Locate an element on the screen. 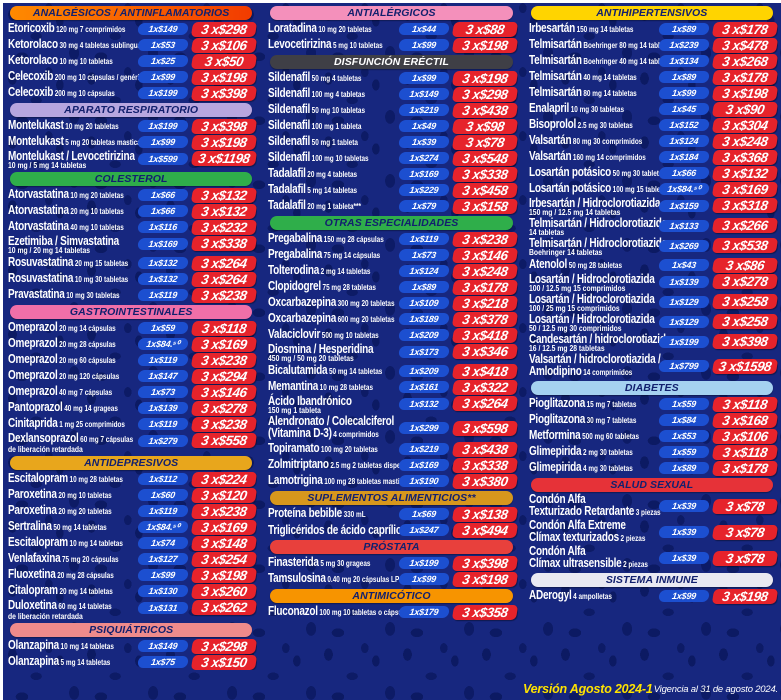 This screenshot has width=781, height=700. product-info: Olanzapina 5 mg 14 tabletas is located at coordinates (73, 662).